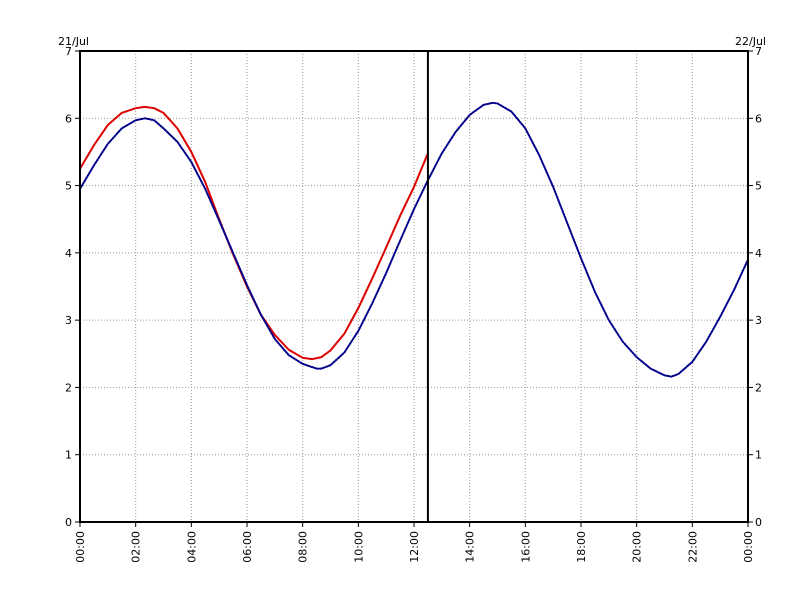 This screenshot has width=800, height=600. Describe the element at coordinates (758, 455) in the screenshot. I see `y-tick-label-right: 1` at that location.